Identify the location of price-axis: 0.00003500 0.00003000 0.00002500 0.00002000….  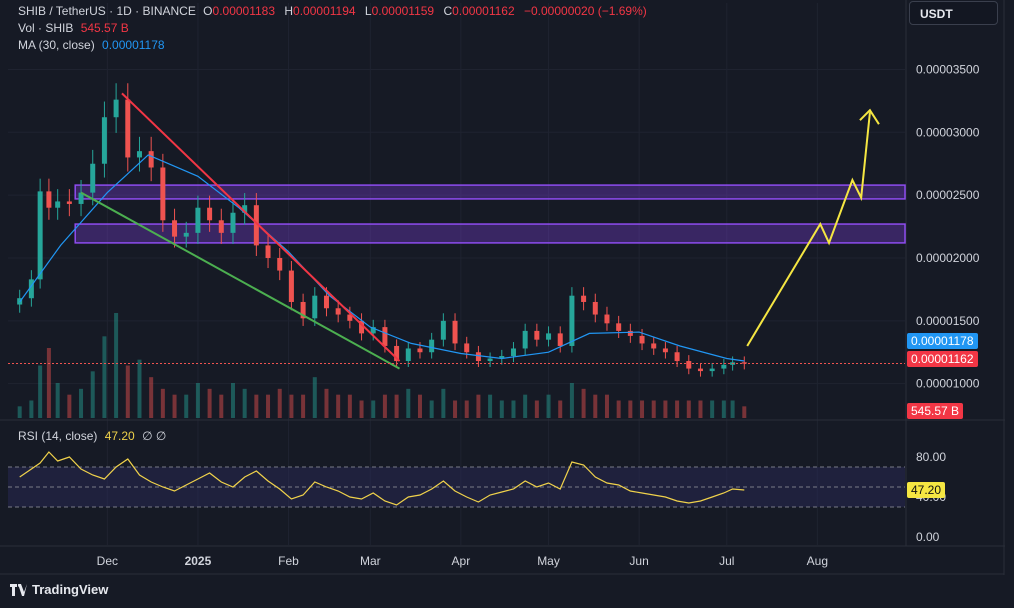
(948, 226).